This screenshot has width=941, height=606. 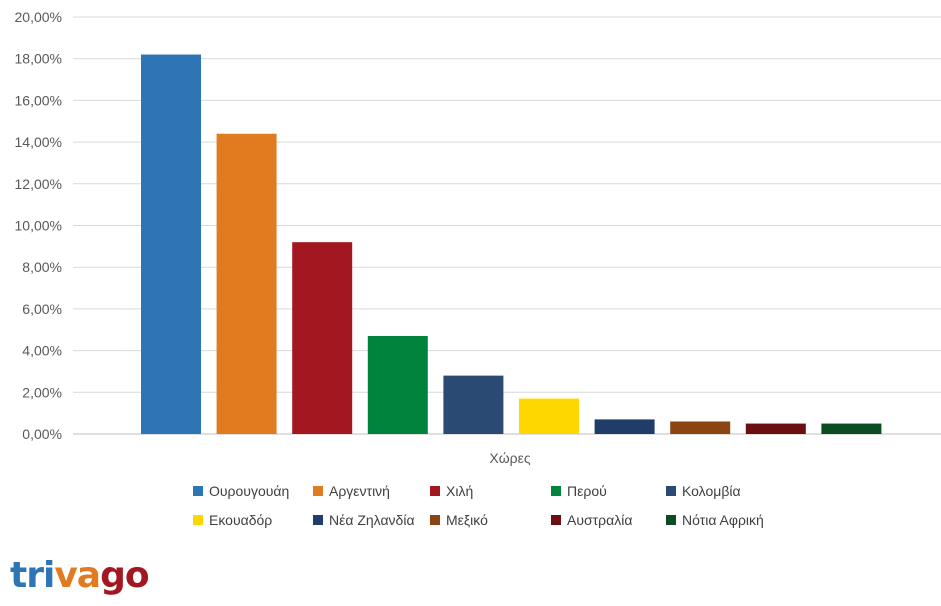 I want to click on logo-letter: o, so click(x=137, y=575).